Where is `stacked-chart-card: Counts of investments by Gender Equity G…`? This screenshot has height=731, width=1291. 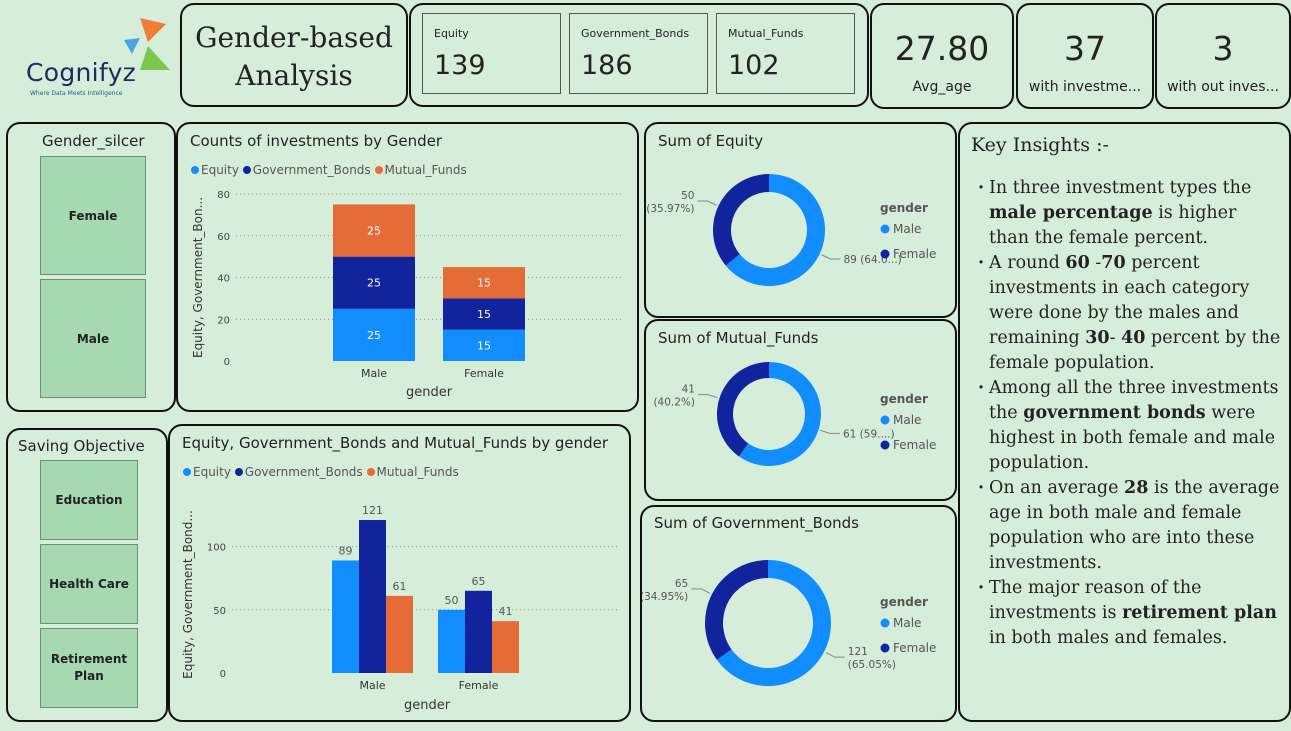 stacked-chart-card: Counts of investments by Gender Equity G… is located at coordinates (407, 267).